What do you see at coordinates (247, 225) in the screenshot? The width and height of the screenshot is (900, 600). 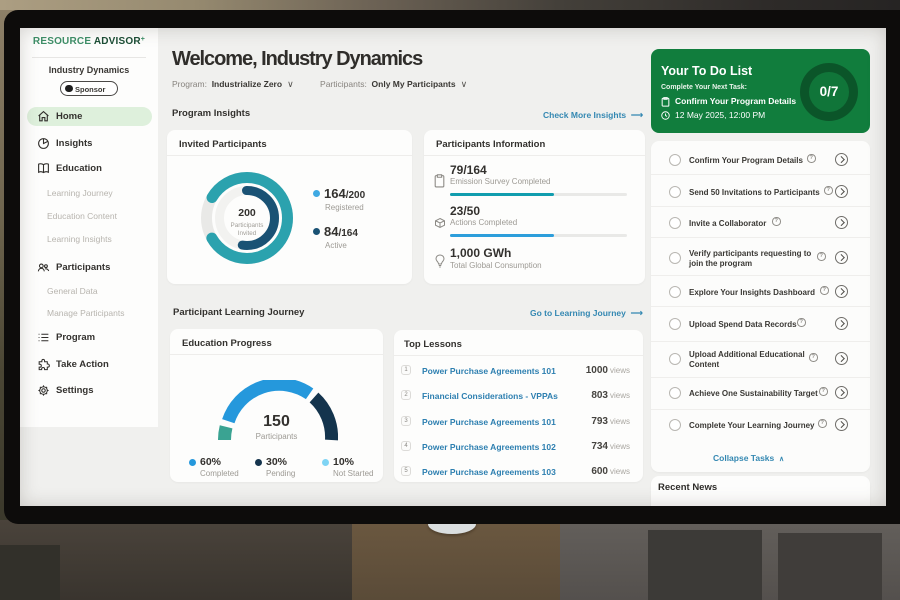 I see `svg-text: Participants` at bounding box center [247, 225].